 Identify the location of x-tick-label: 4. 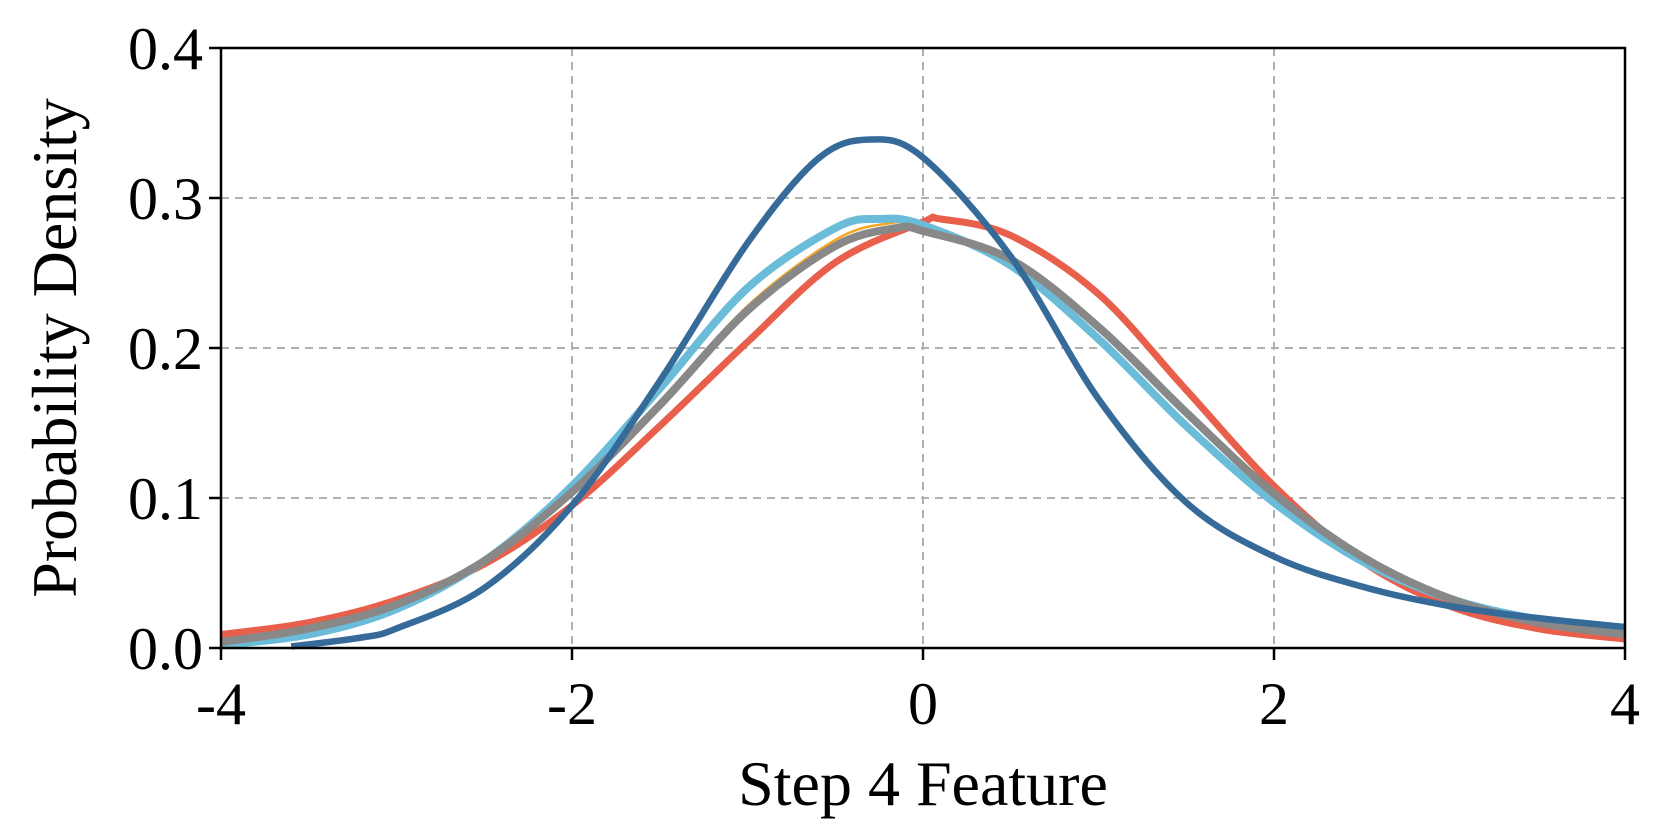
(1625, 704).